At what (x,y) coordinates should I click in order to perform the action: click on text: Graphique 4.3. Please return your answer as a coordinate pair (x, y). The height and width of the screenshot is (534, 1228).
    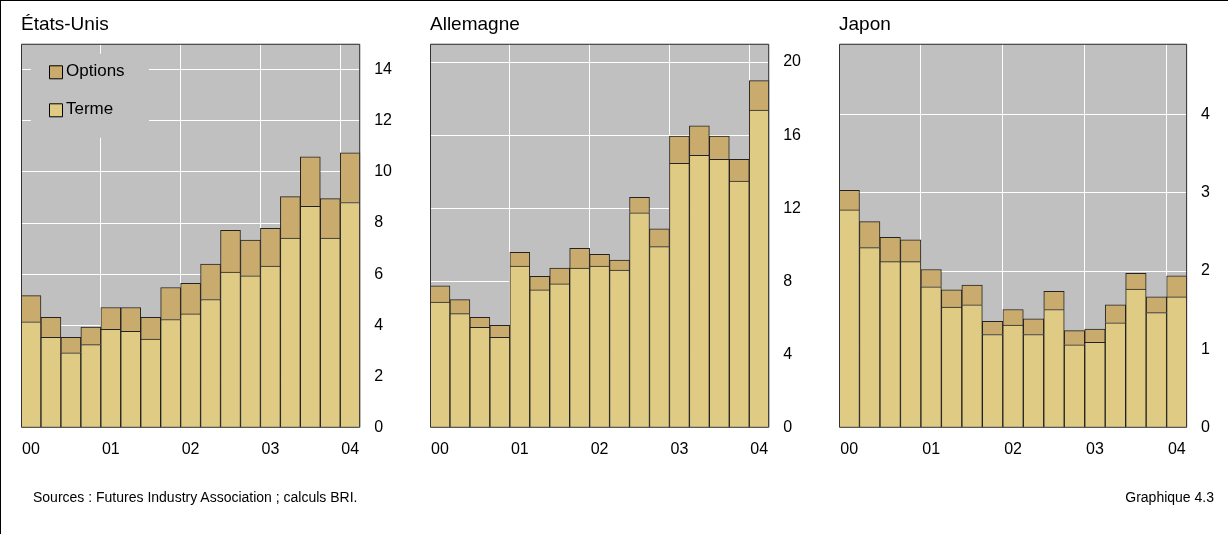
    Looking at the image, I should click on (1169, 497).